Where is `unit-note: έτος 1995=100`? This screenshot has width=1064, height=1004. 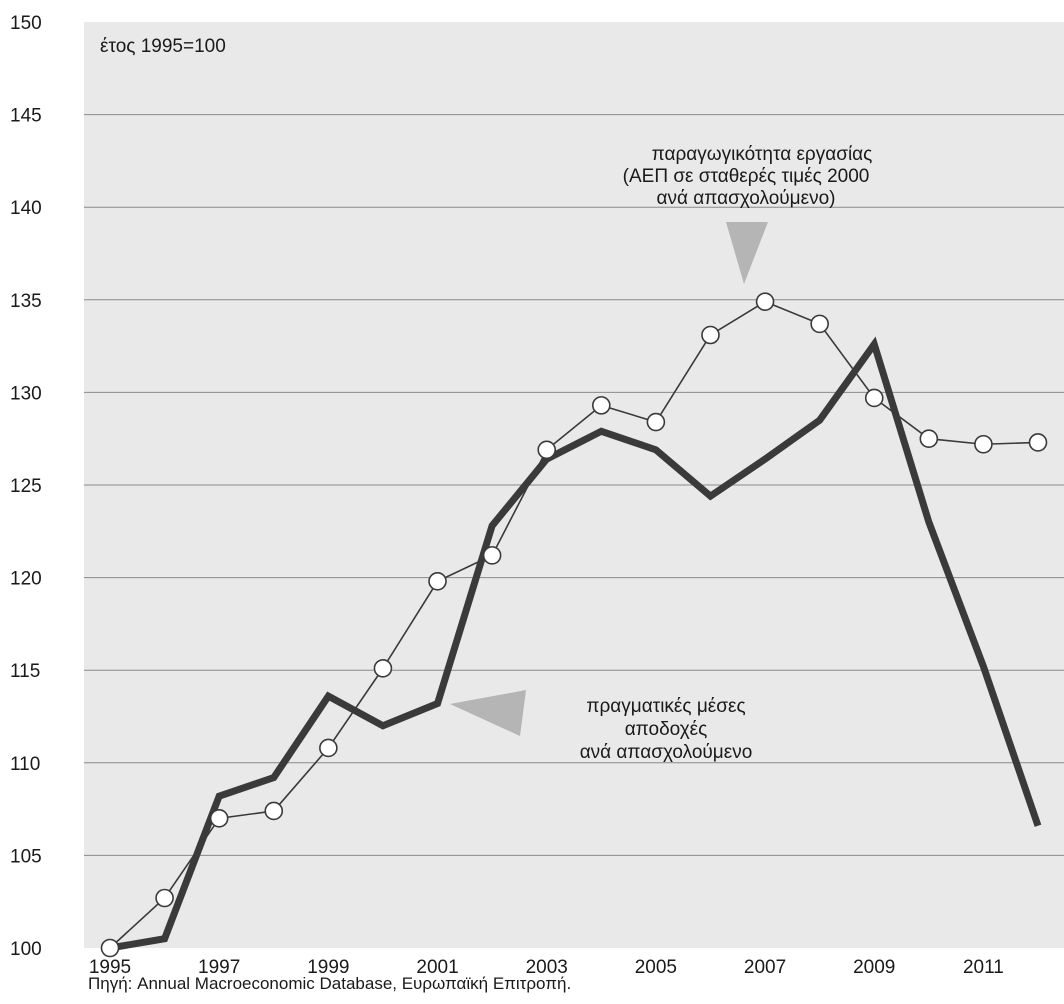 unit-note: έτος 1995=100 is located at coordinates (163, 46).